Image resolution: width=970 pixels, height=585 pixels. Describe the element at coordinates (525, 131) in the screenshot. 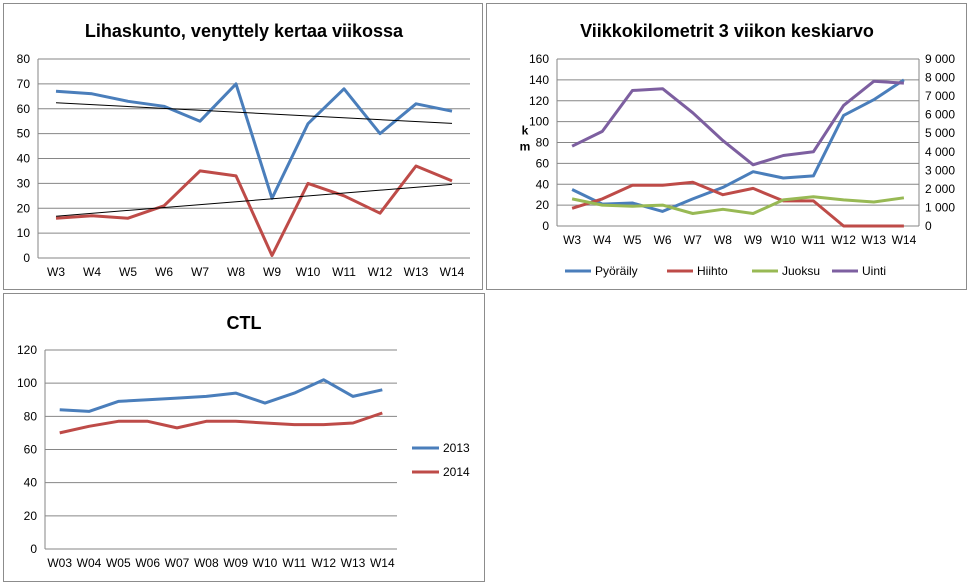

I see `y-axis-label: k` at that location.